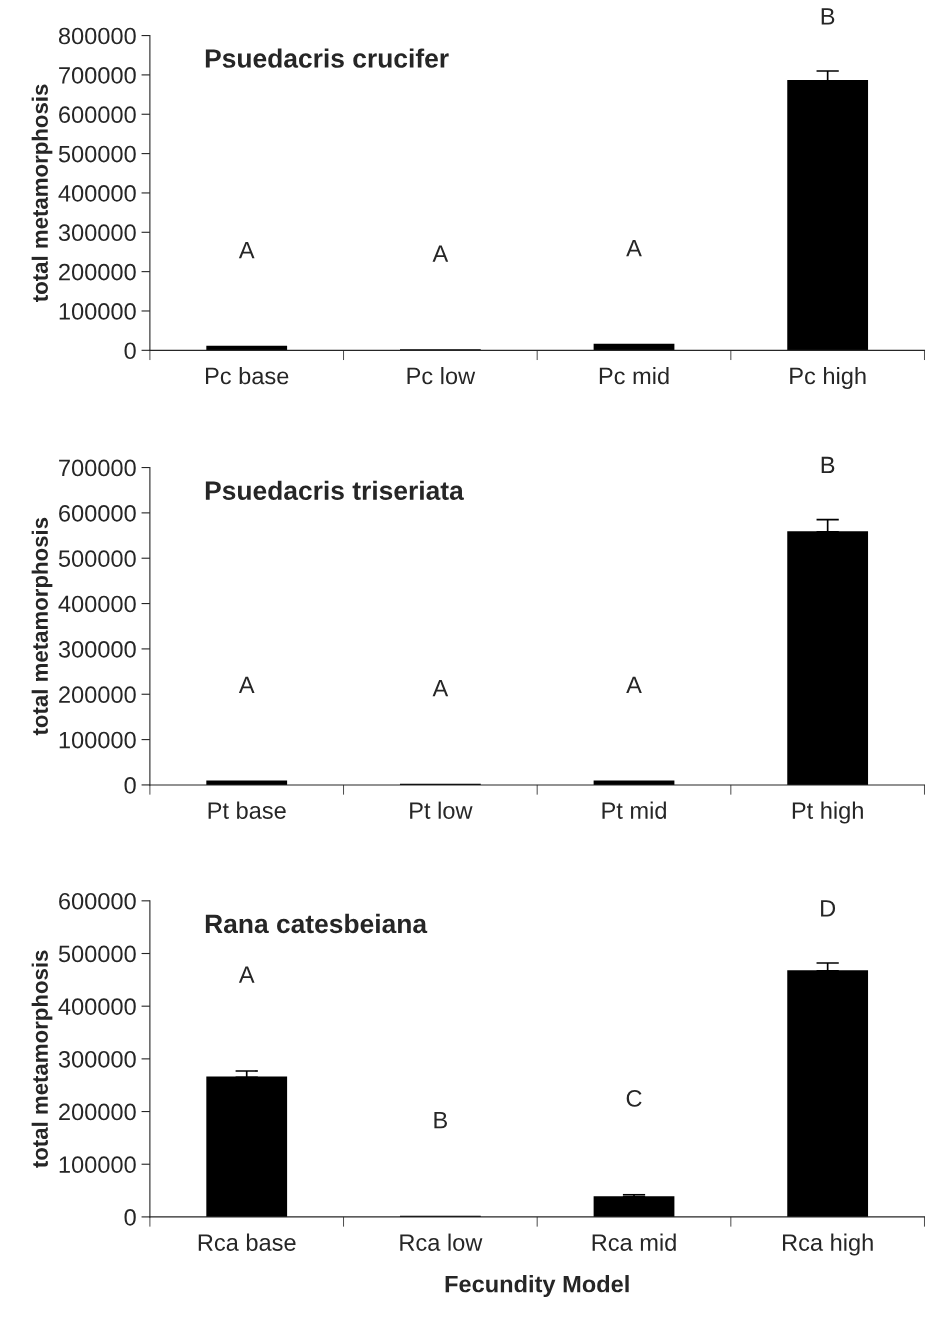  I want to click on x-axis-title: Fecundity Model, so click(537, 1286).